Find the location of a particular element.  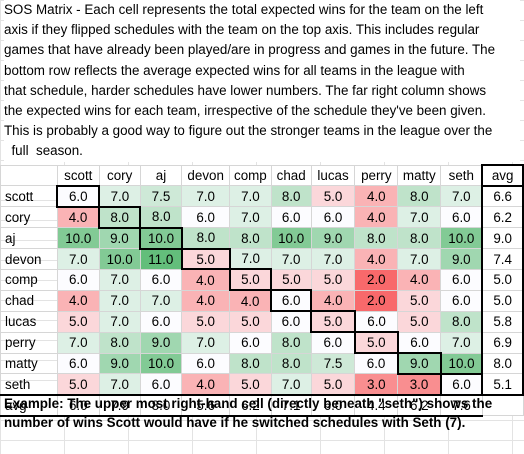

row-header-avg: avg is located at coordinates (29, 405).